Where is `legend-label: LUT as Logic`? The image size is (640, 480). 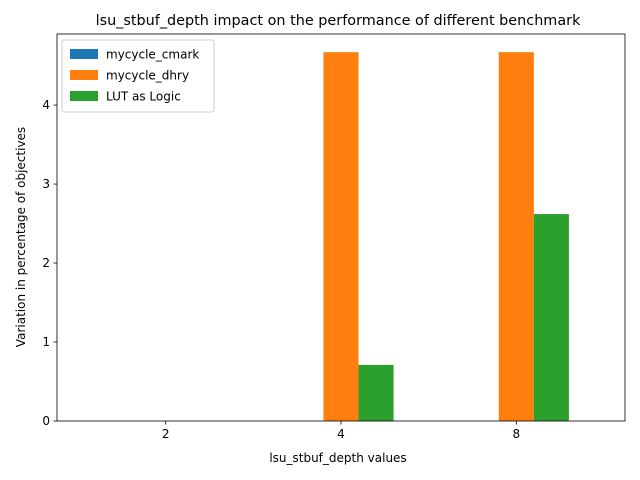 legend-label: LUT as Logic is located at coordinates (143, 97).